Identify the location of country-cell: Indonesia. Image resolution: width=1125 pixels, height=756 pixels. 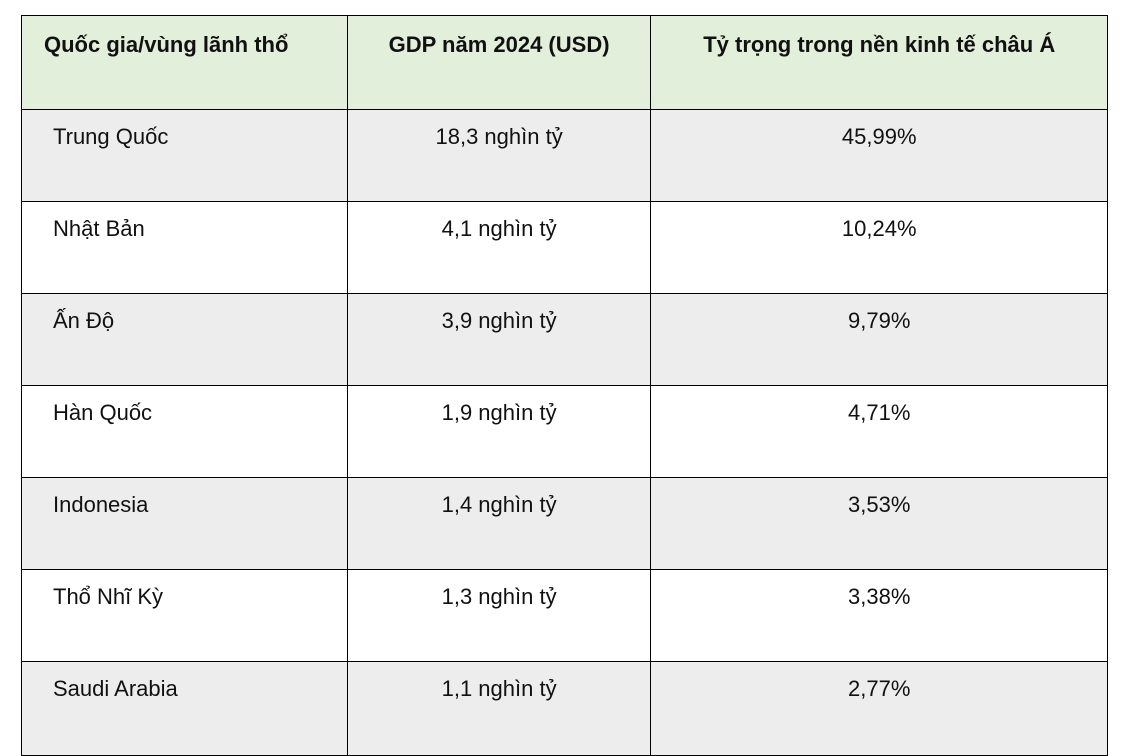
(184, 523).